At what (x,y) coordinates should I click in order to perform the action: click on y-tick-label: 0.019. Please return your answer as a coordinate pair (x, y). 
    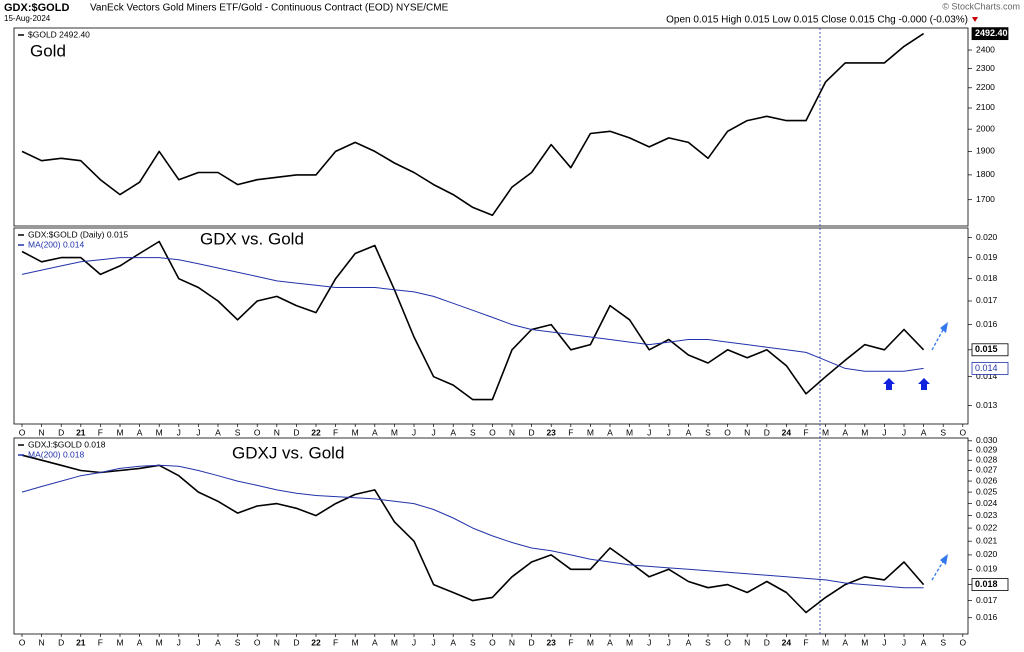
    Looking at the image, I should click on (987, 569).